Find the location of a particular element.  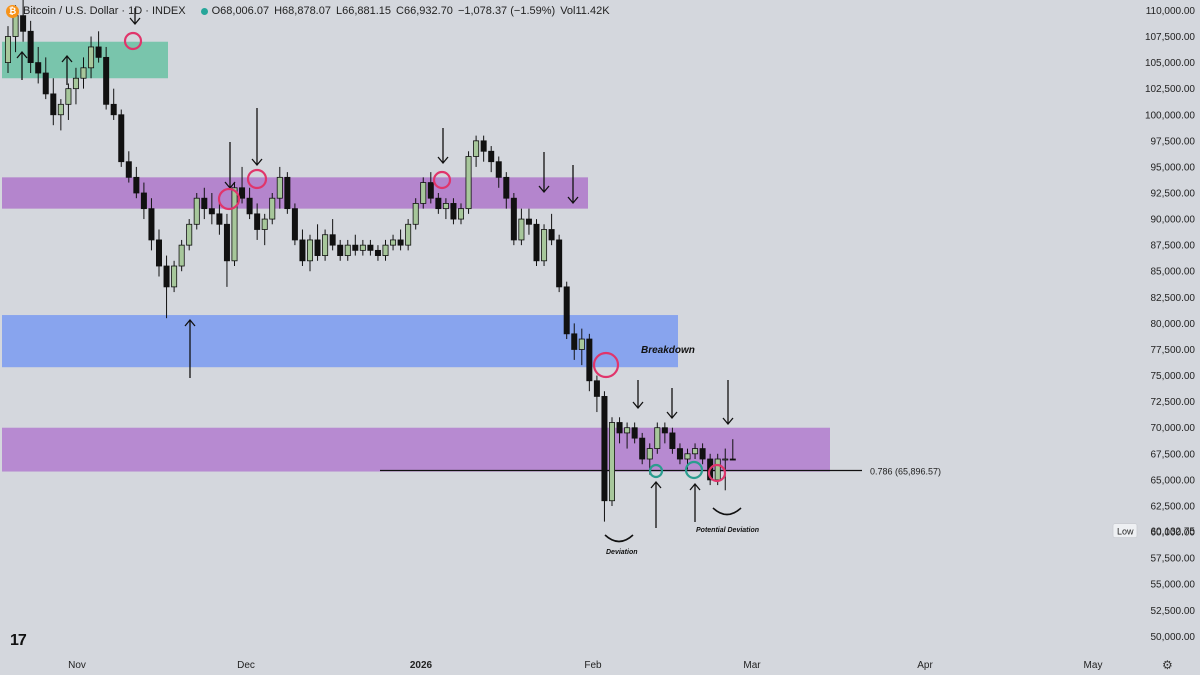

time-tick-label: Feb is located at coordinates (593, 665).